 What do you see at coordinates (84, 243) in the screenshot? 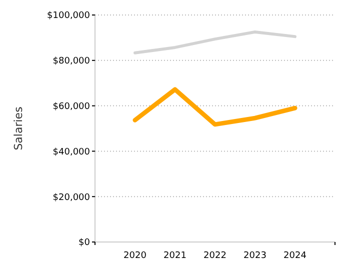
I see `y-tick-label: $0` at bounding box center [84, 243].